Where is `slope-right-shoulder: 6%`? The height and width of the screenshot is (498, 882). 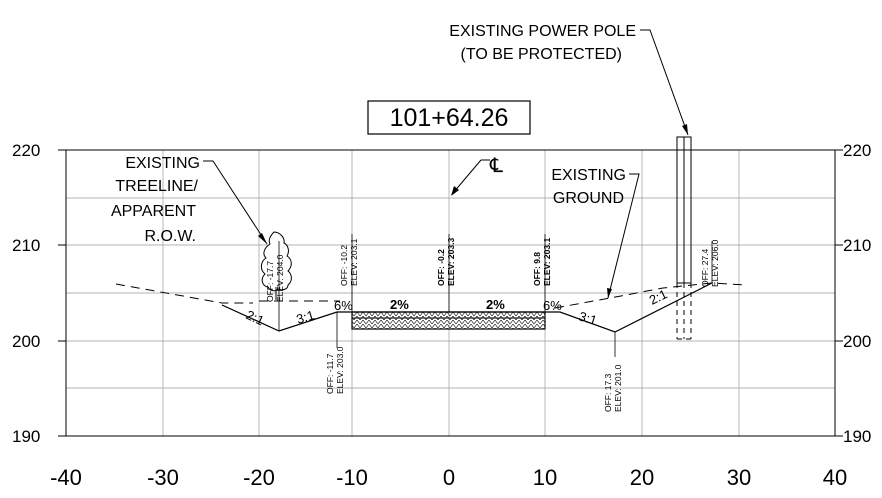 slope-right-shoulder: 6% is located at coordinates (552, 305).